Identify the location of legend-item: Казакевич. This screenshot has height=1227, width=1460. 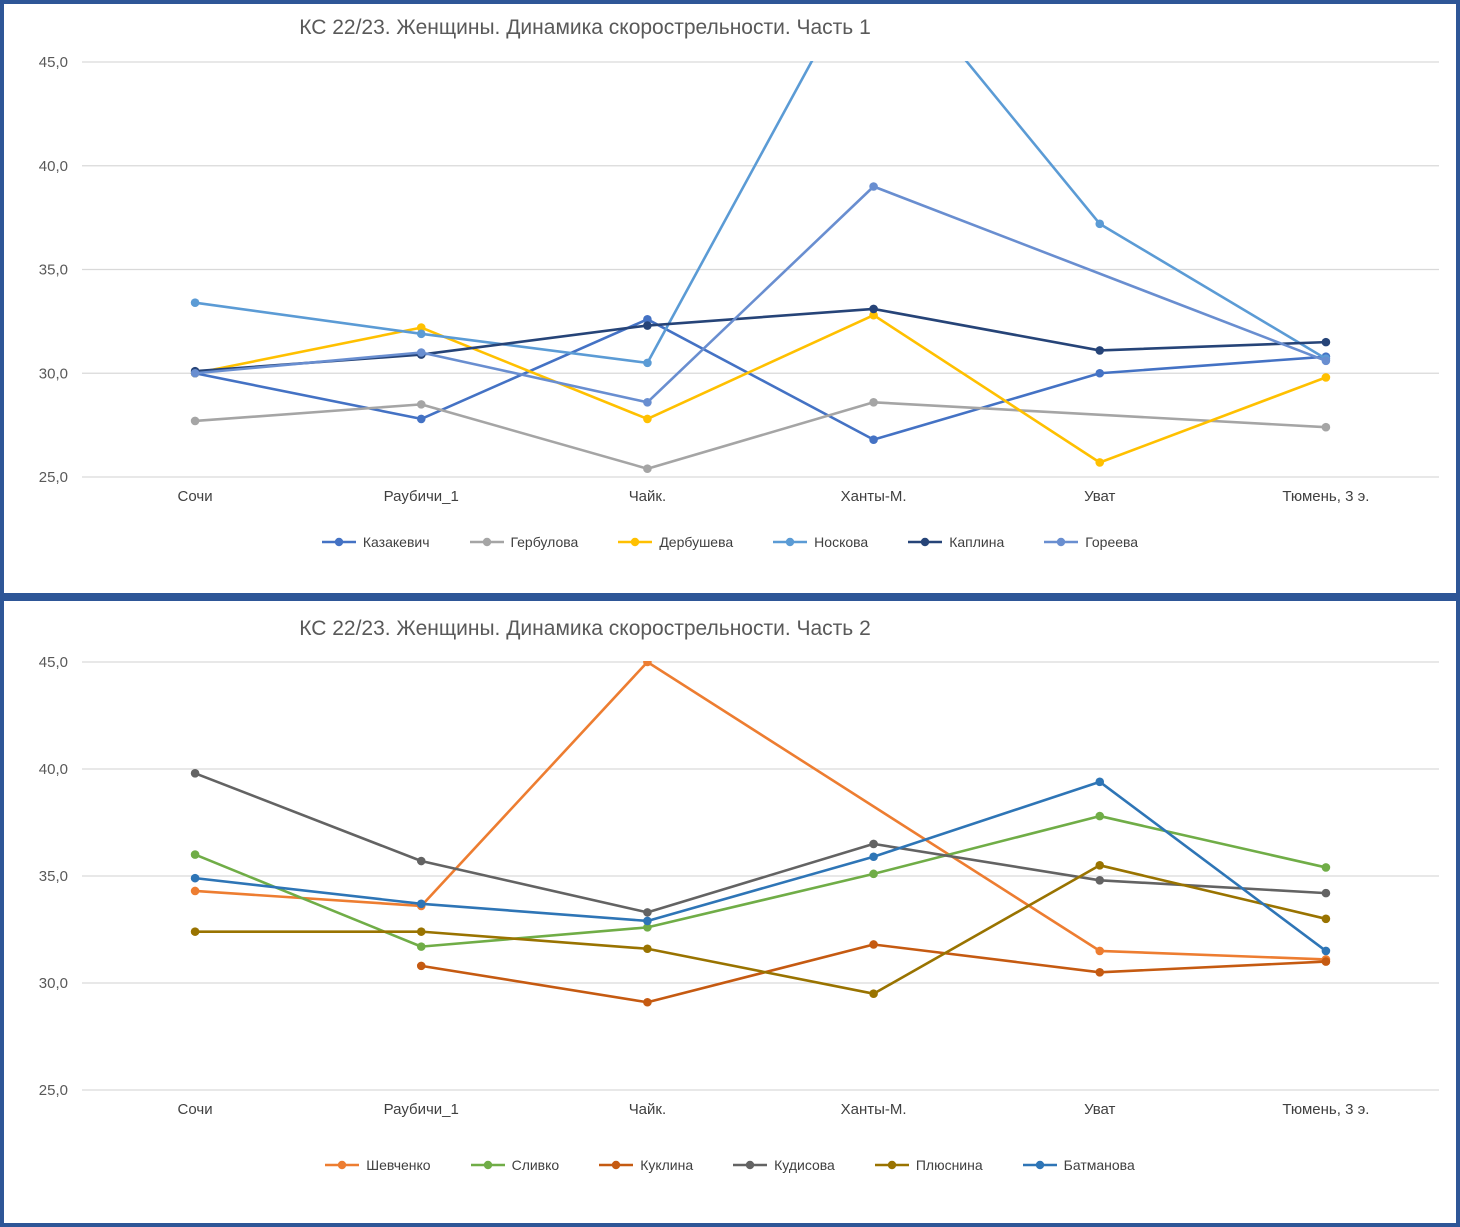
(375, 542).